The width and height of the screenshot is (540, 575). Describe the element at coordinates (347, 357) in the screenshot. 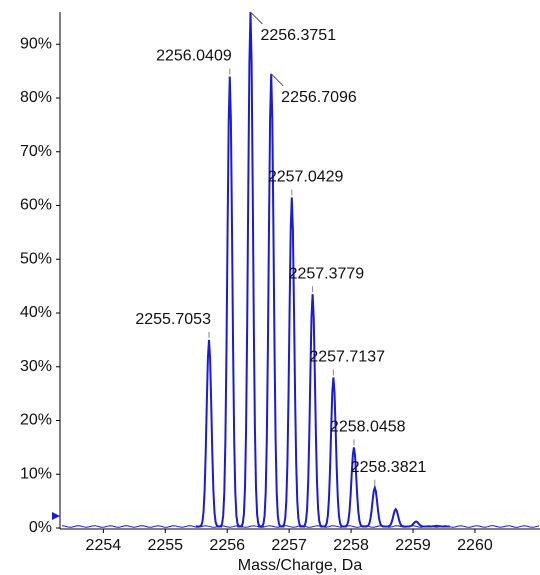

I see `peak-label: 2257.7137` at that location.